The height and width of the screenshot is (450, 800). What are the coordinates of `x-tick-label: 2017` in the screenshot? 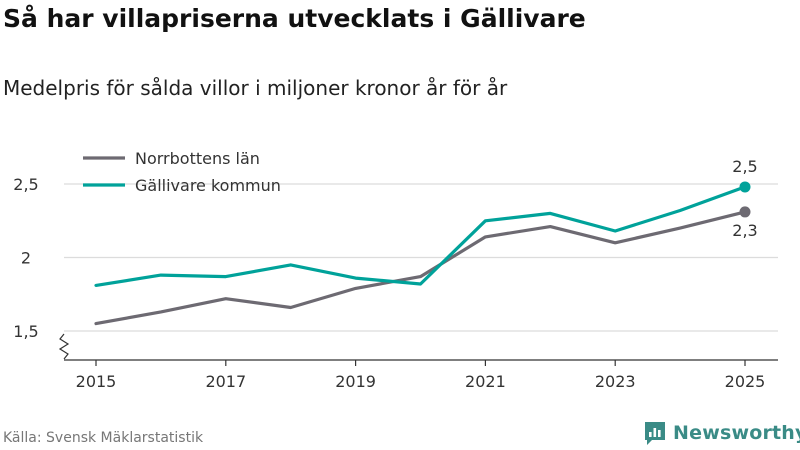 It's located at (225, 381).